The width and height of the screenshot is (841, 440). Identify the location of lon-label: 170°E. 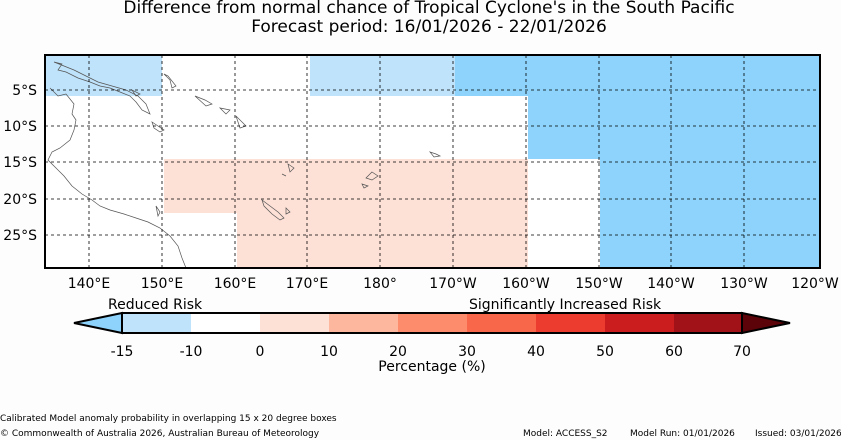
(307, 284).